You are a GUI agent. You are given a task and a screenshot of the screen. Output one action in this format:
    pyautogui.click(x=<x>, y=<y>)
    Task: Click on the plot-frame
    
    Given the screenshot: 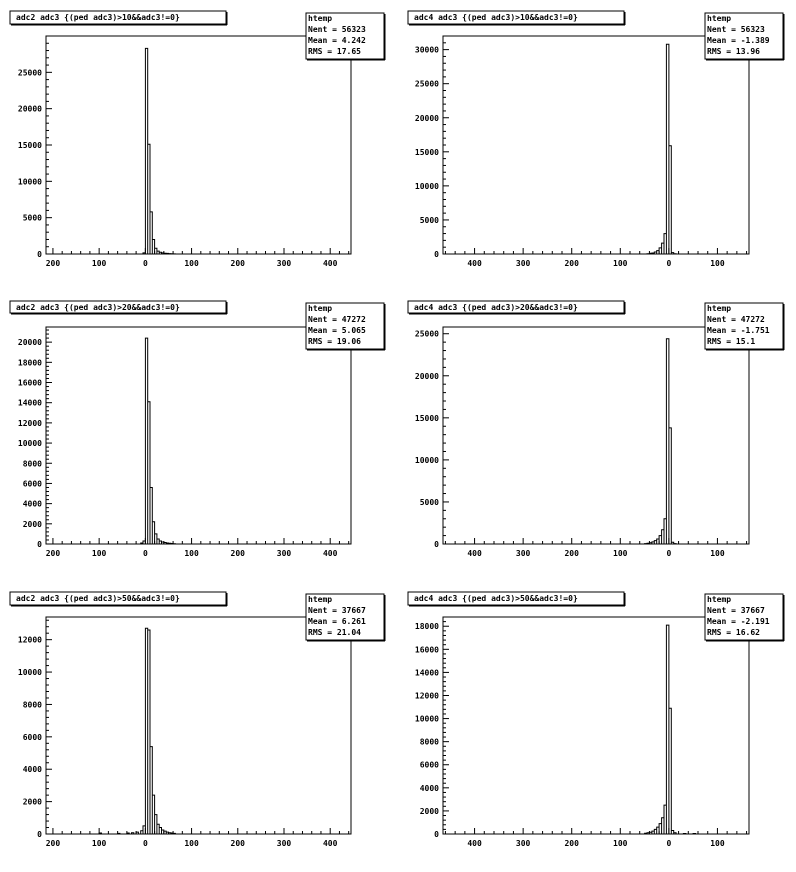 What is the action you would take?
    pyautogui.click(x=596, y=435)
    